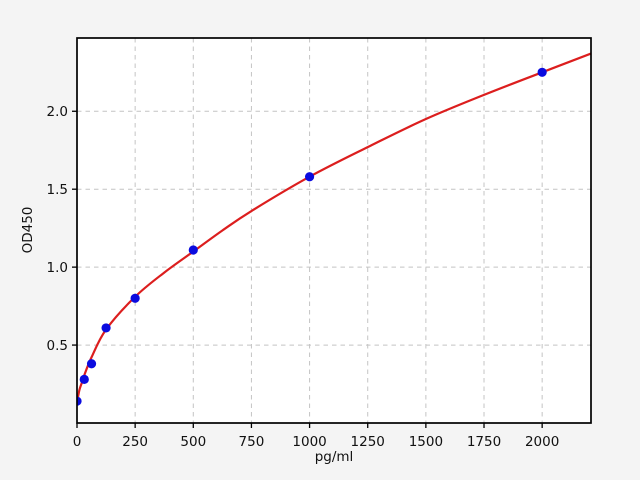  I want to click on x-axis-label: pg/ml, so click(334, 457).